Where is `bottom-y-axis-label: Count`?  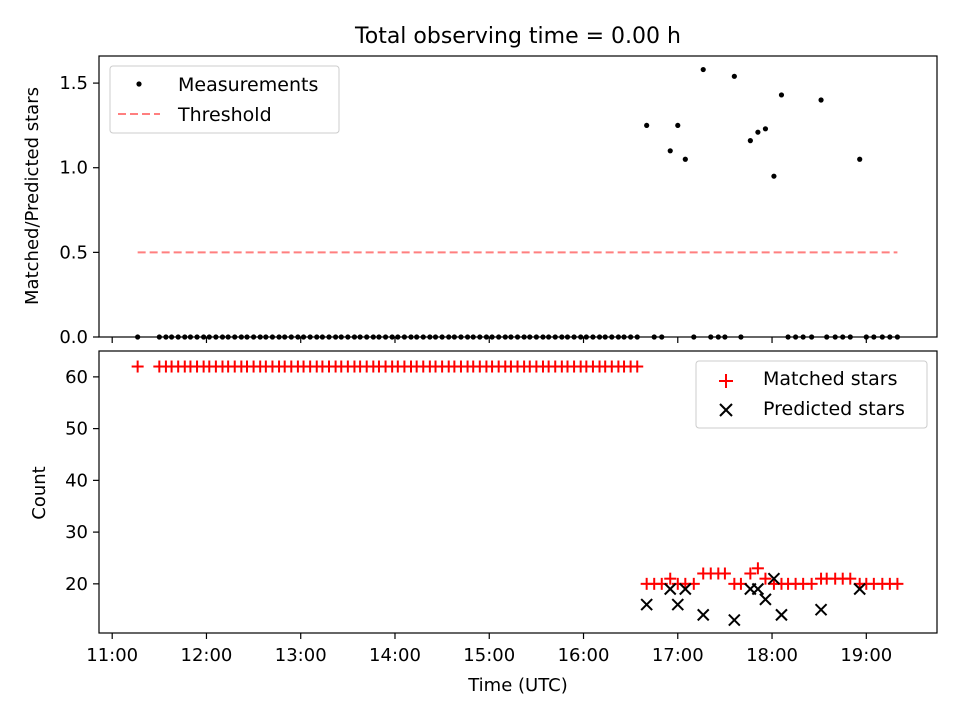
bottom-y-axis-label: Count is located at coordinates (39, 492).